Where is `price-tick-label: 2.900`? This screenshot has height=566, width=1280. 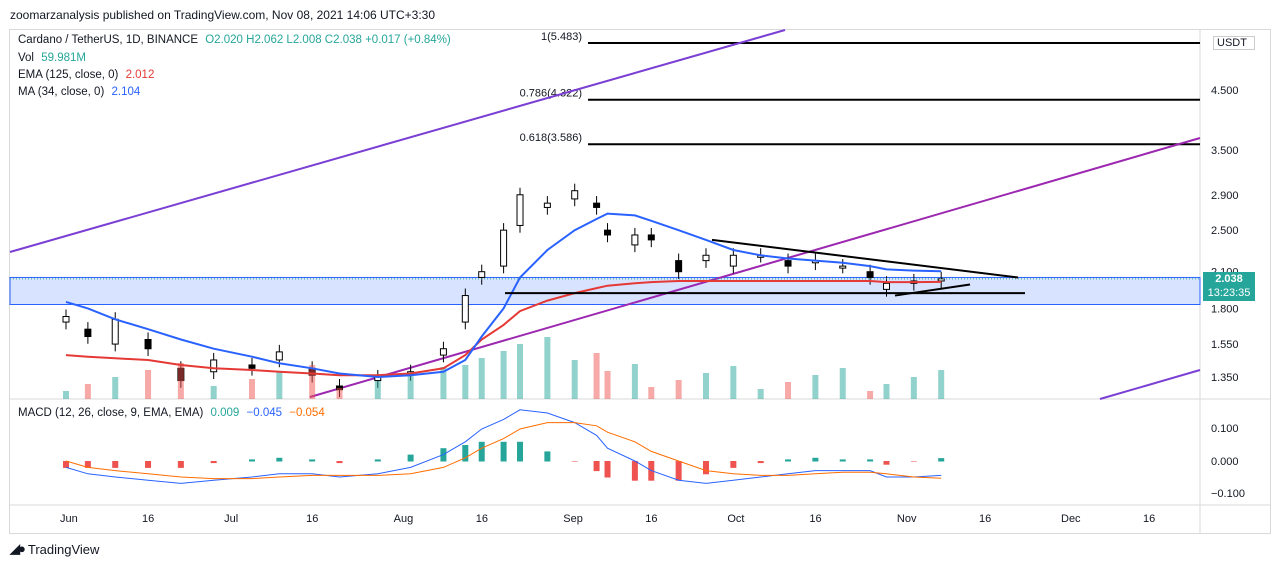 price-tick-label: 2.900 is located at coordinates (1225, 196).